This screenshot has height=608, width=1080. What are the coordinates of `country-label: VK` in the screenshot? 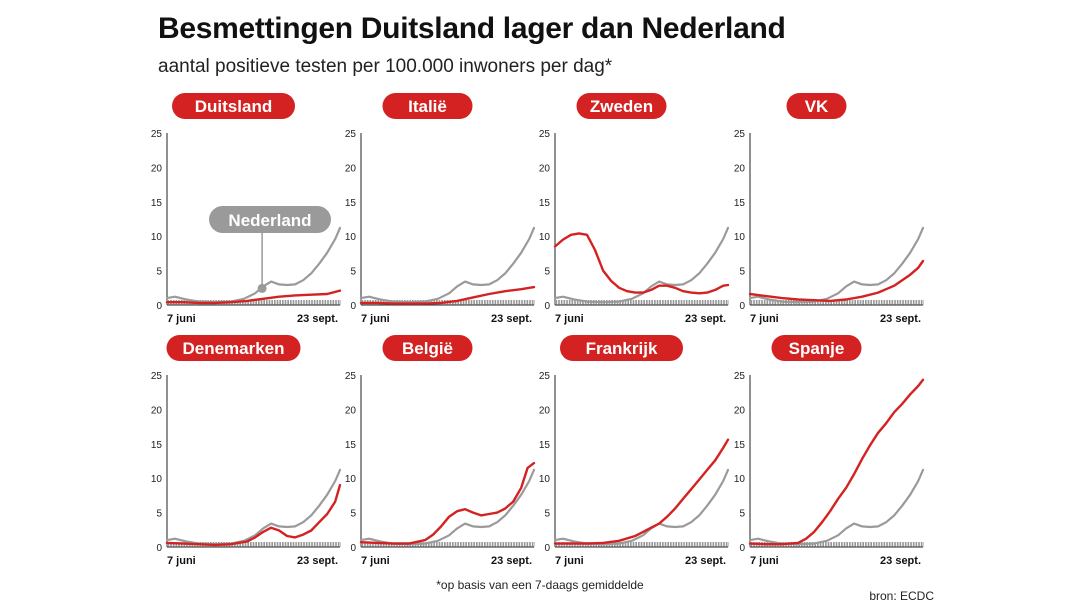 It's located at (817, 106).